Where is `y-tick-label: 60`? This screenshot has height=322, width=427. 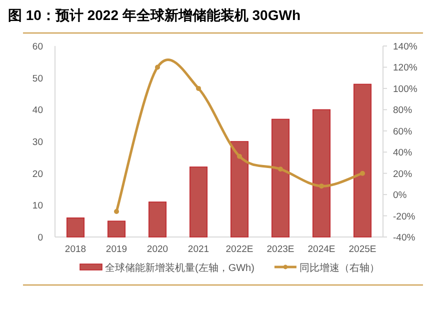
y-tick-label: 60 is located at coordinates (37, 47).